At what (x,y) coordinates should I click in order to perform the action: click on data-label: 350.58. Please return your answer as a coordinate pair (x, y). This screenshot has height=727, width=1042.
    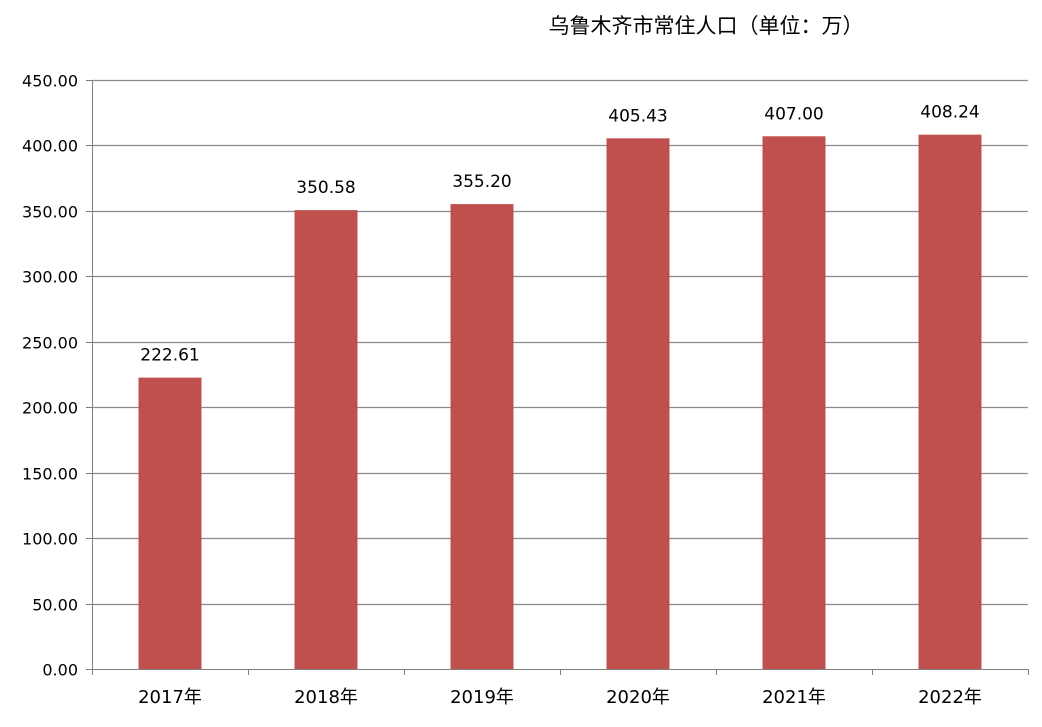
    Looking at the image, I should click on (325, 188).